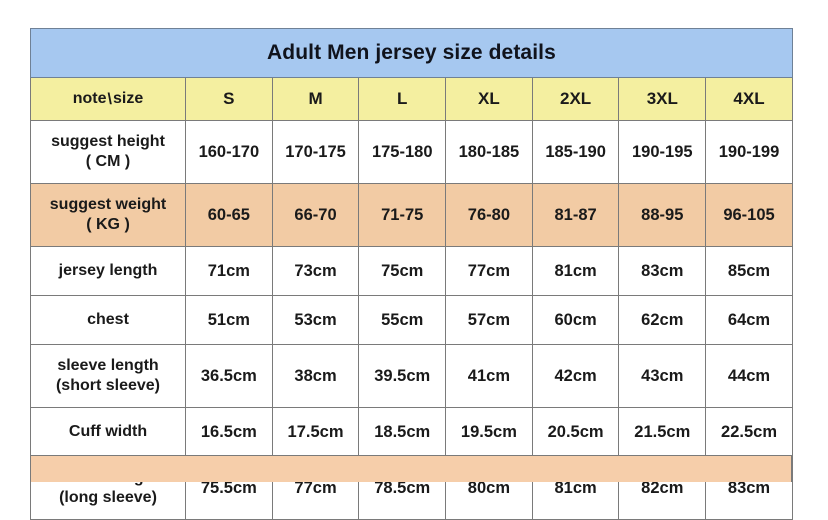 This screenshot has height=520, width=828. I want to click on cell-value: 83cm, so click(662, 271).